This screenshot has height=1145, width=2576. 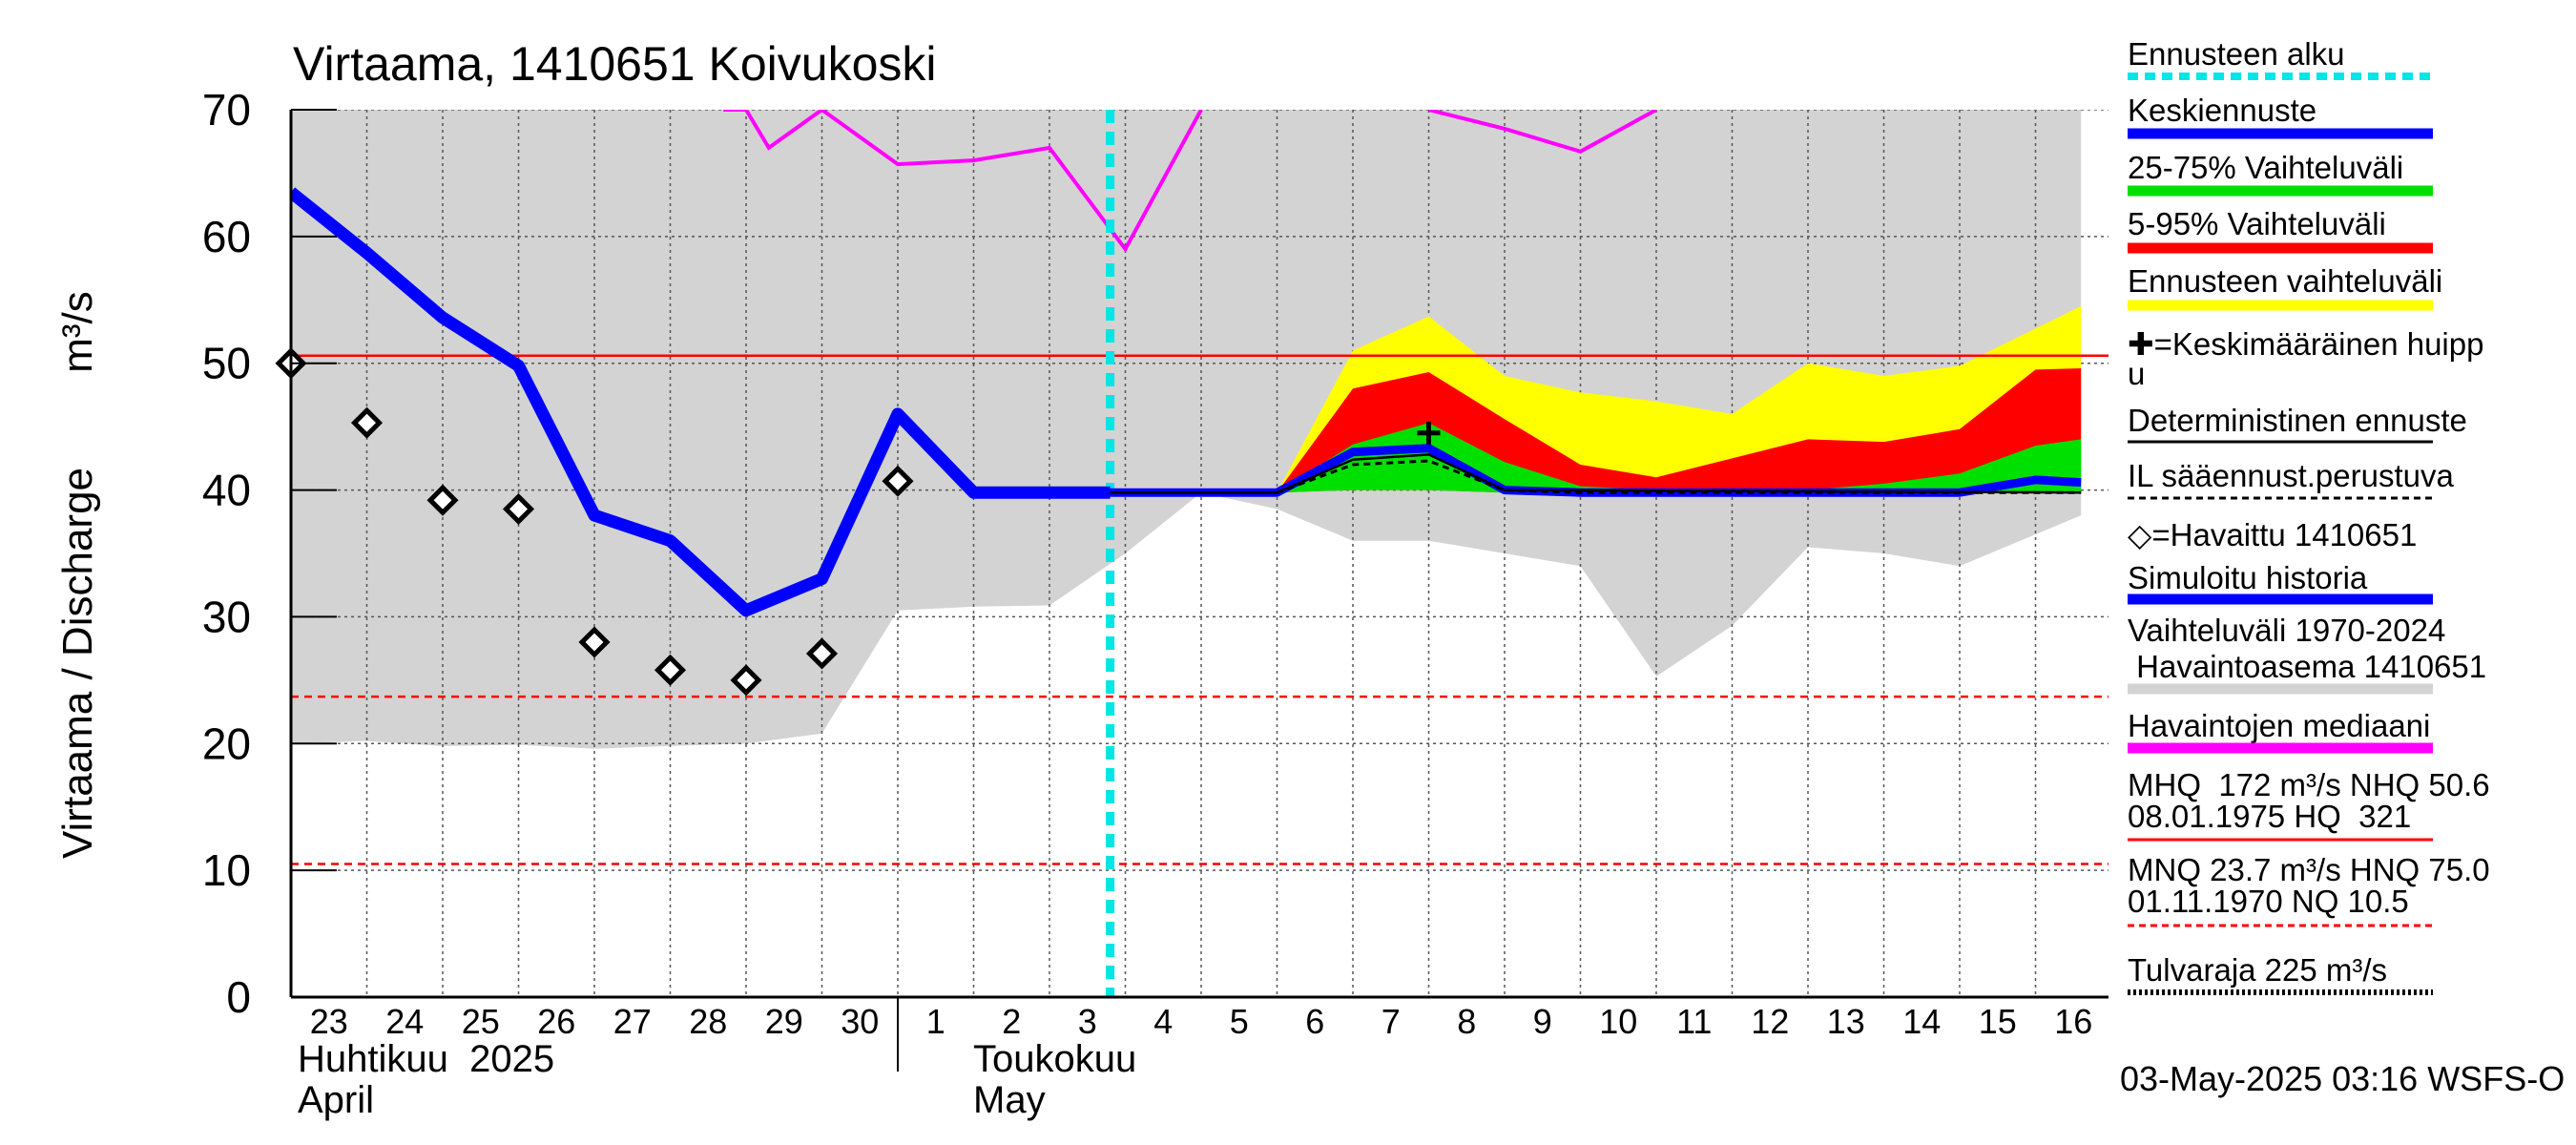 I want to click on x-tick-label: 25, so click(x=481, y=1022).